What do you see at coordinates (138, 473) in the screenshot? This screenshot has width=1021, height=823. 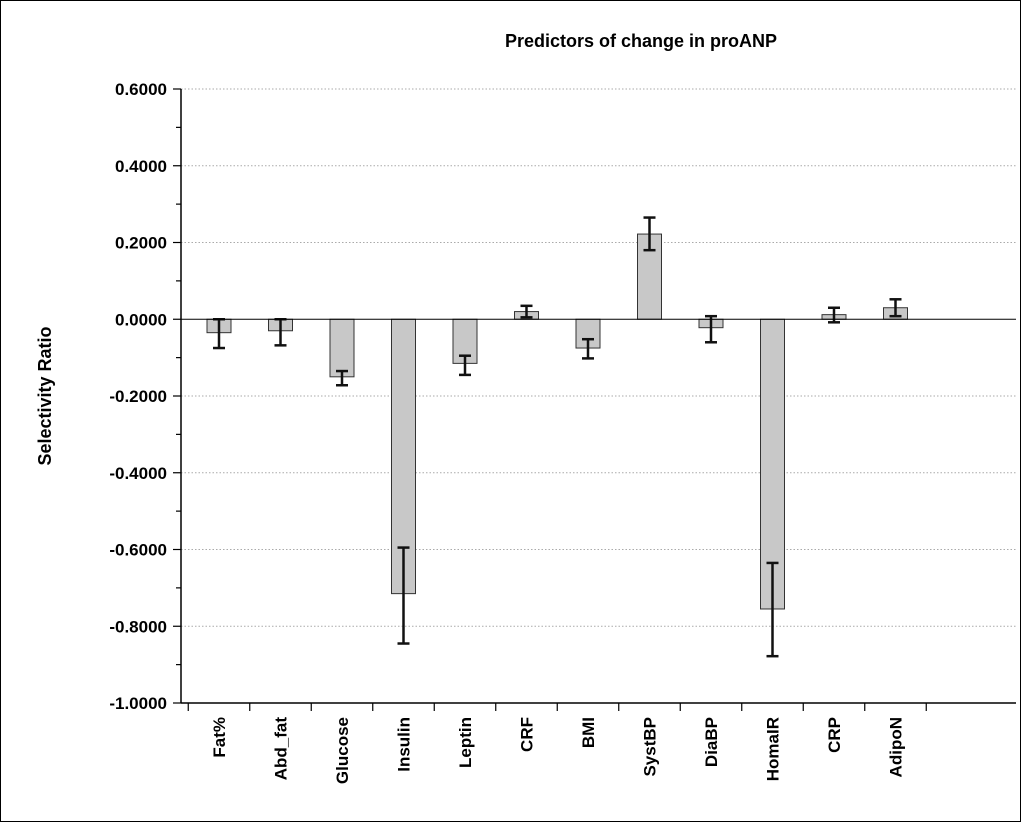 I see `y-tick-label: -0.4000` at bounding box center [138, 473].